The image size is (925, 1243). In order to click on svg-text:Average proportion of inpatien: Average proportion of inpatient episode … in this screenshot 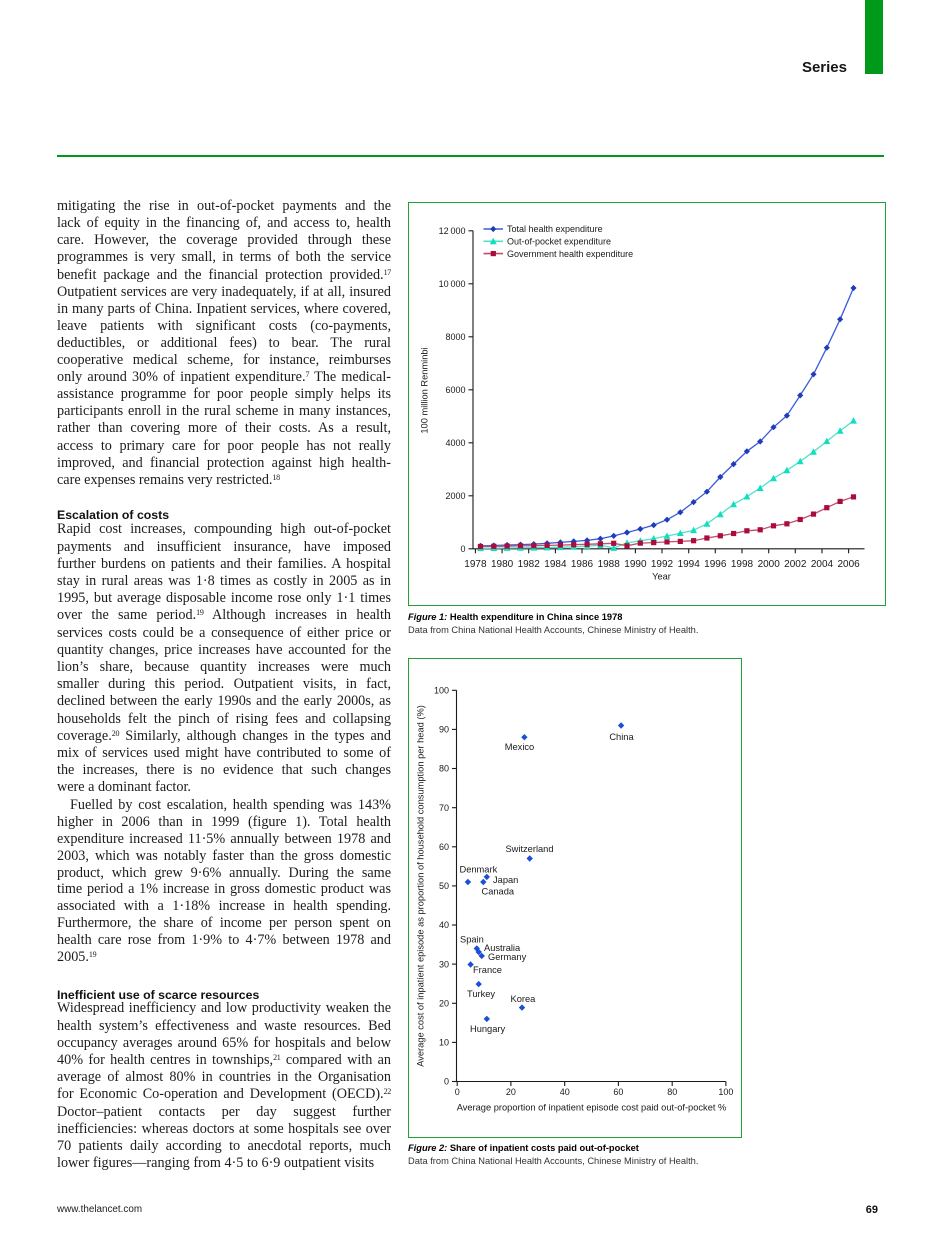, I will do `click(592, 1108)`.